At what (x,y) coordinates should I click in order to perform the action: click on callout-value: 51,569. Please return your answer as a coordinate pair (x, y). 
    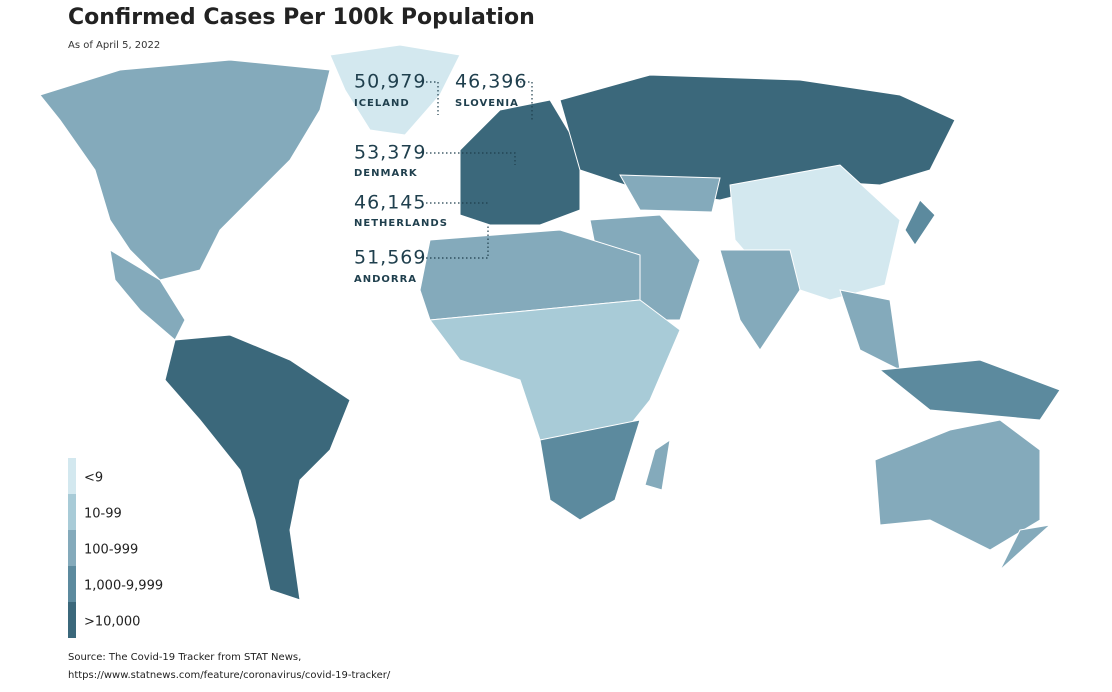
    Looking at the image, I should click on (390, 258).